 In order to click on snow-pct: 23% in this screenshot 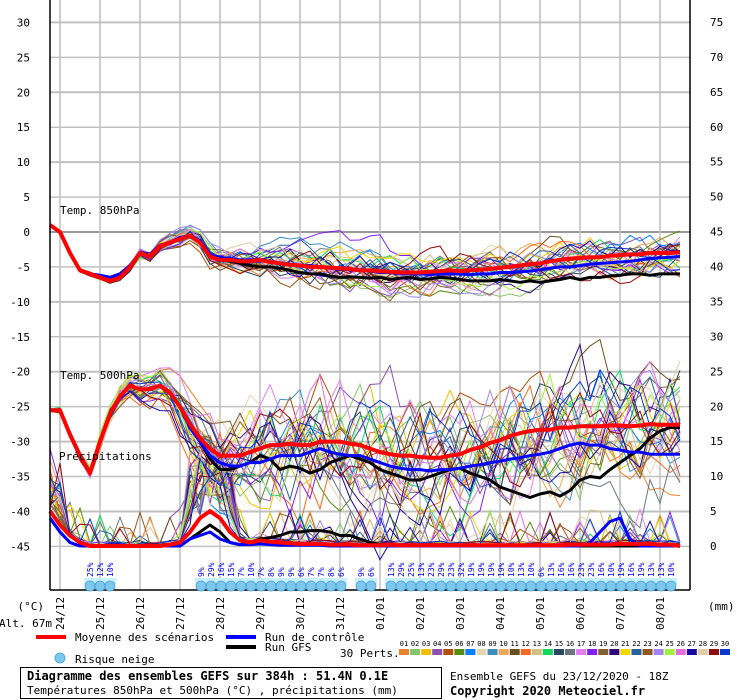, I will do `click(431, 569)`.